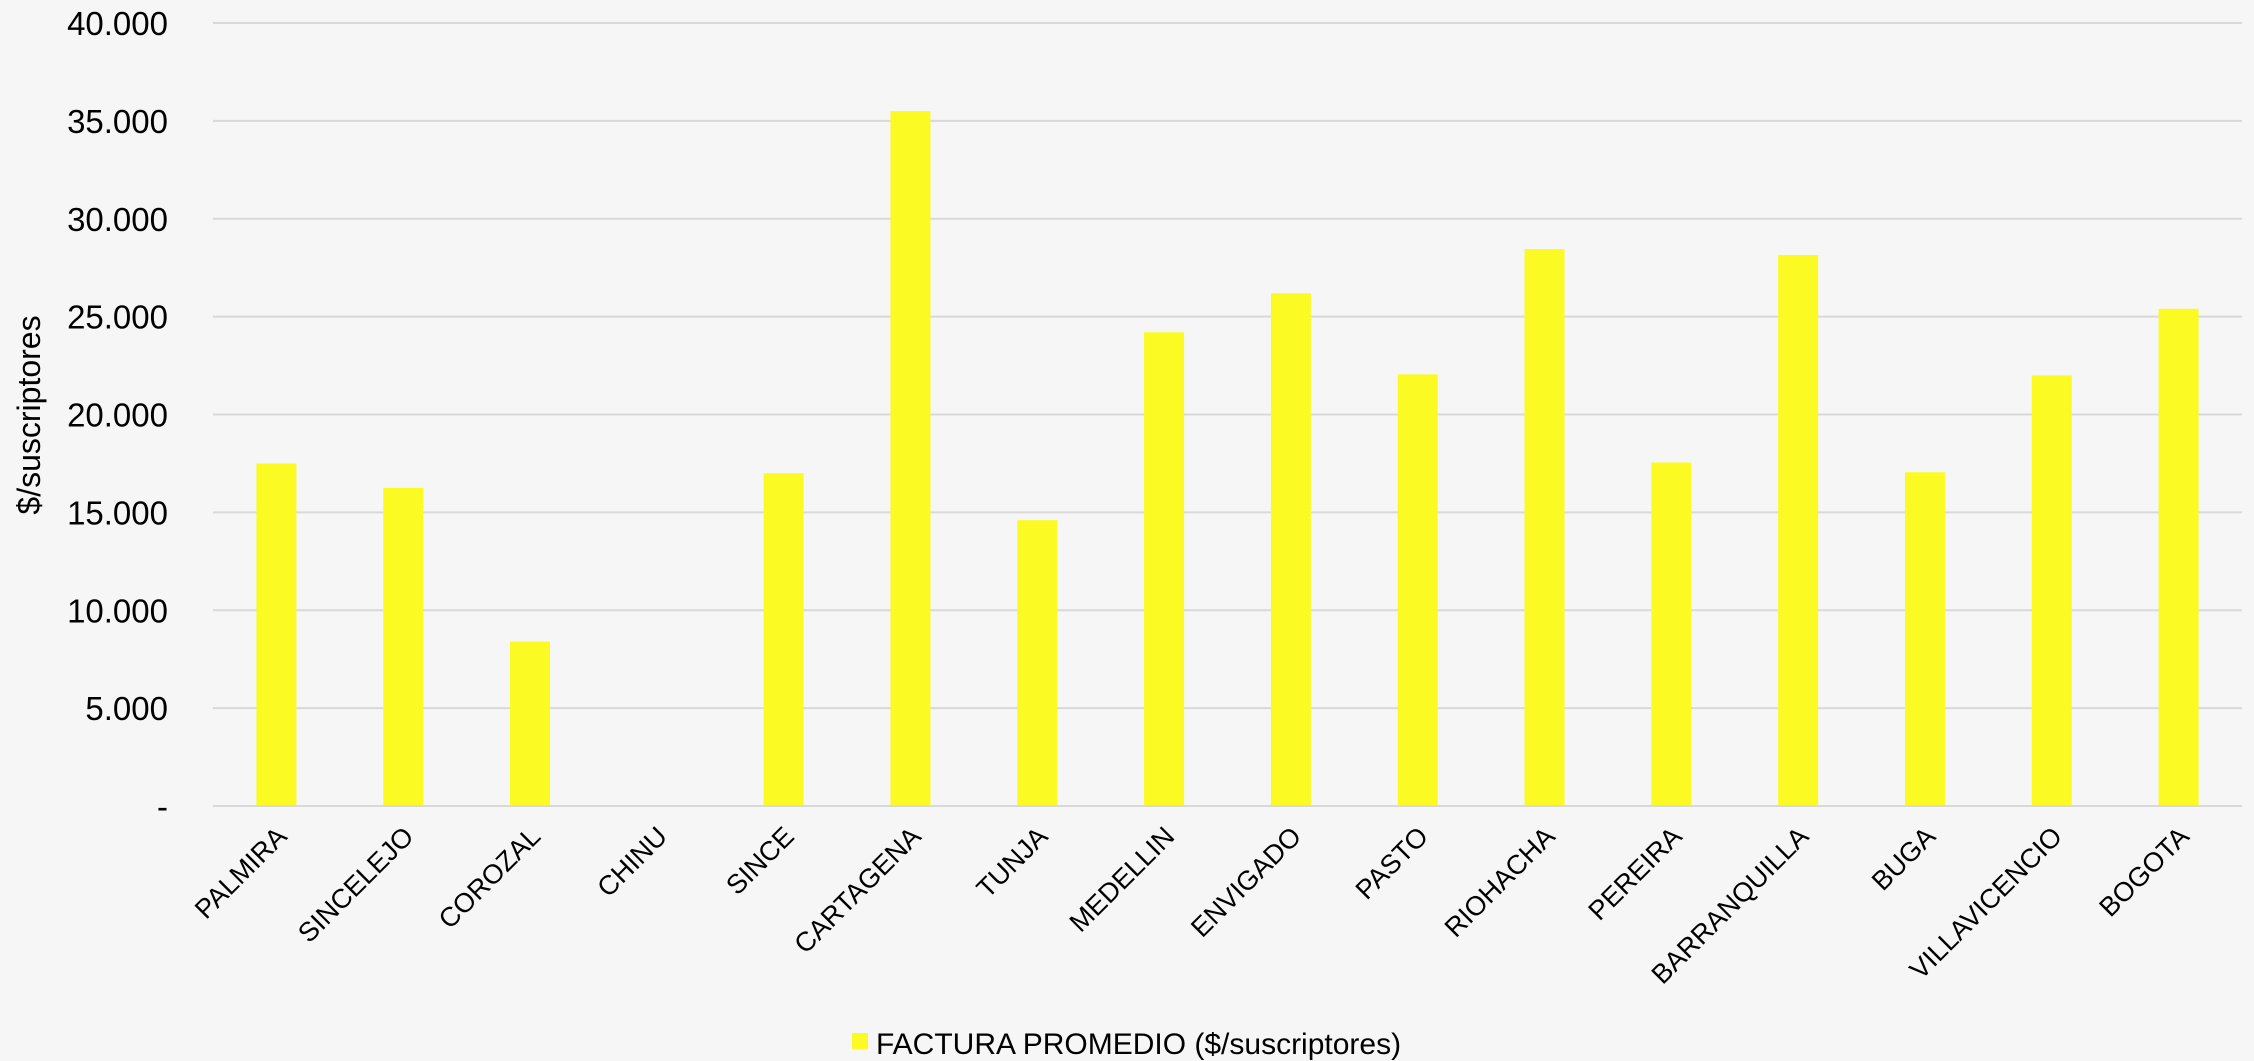 The width and height of the screenshot is (2254, 1061). Describe the element at coordinates (1903, 858) in the screenshot. I see `x-category-label: BUGA` at that location.